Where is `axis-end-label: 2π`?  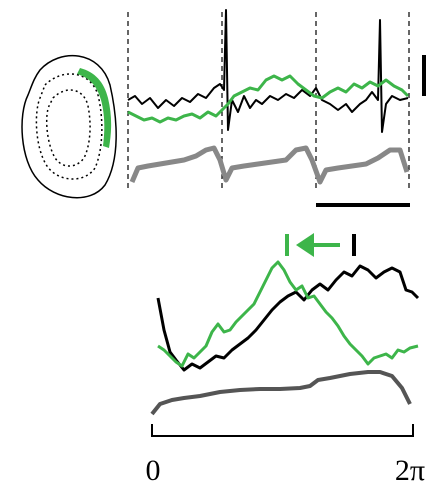 axis-end-label: 2π is located at coordinates (410, 470).